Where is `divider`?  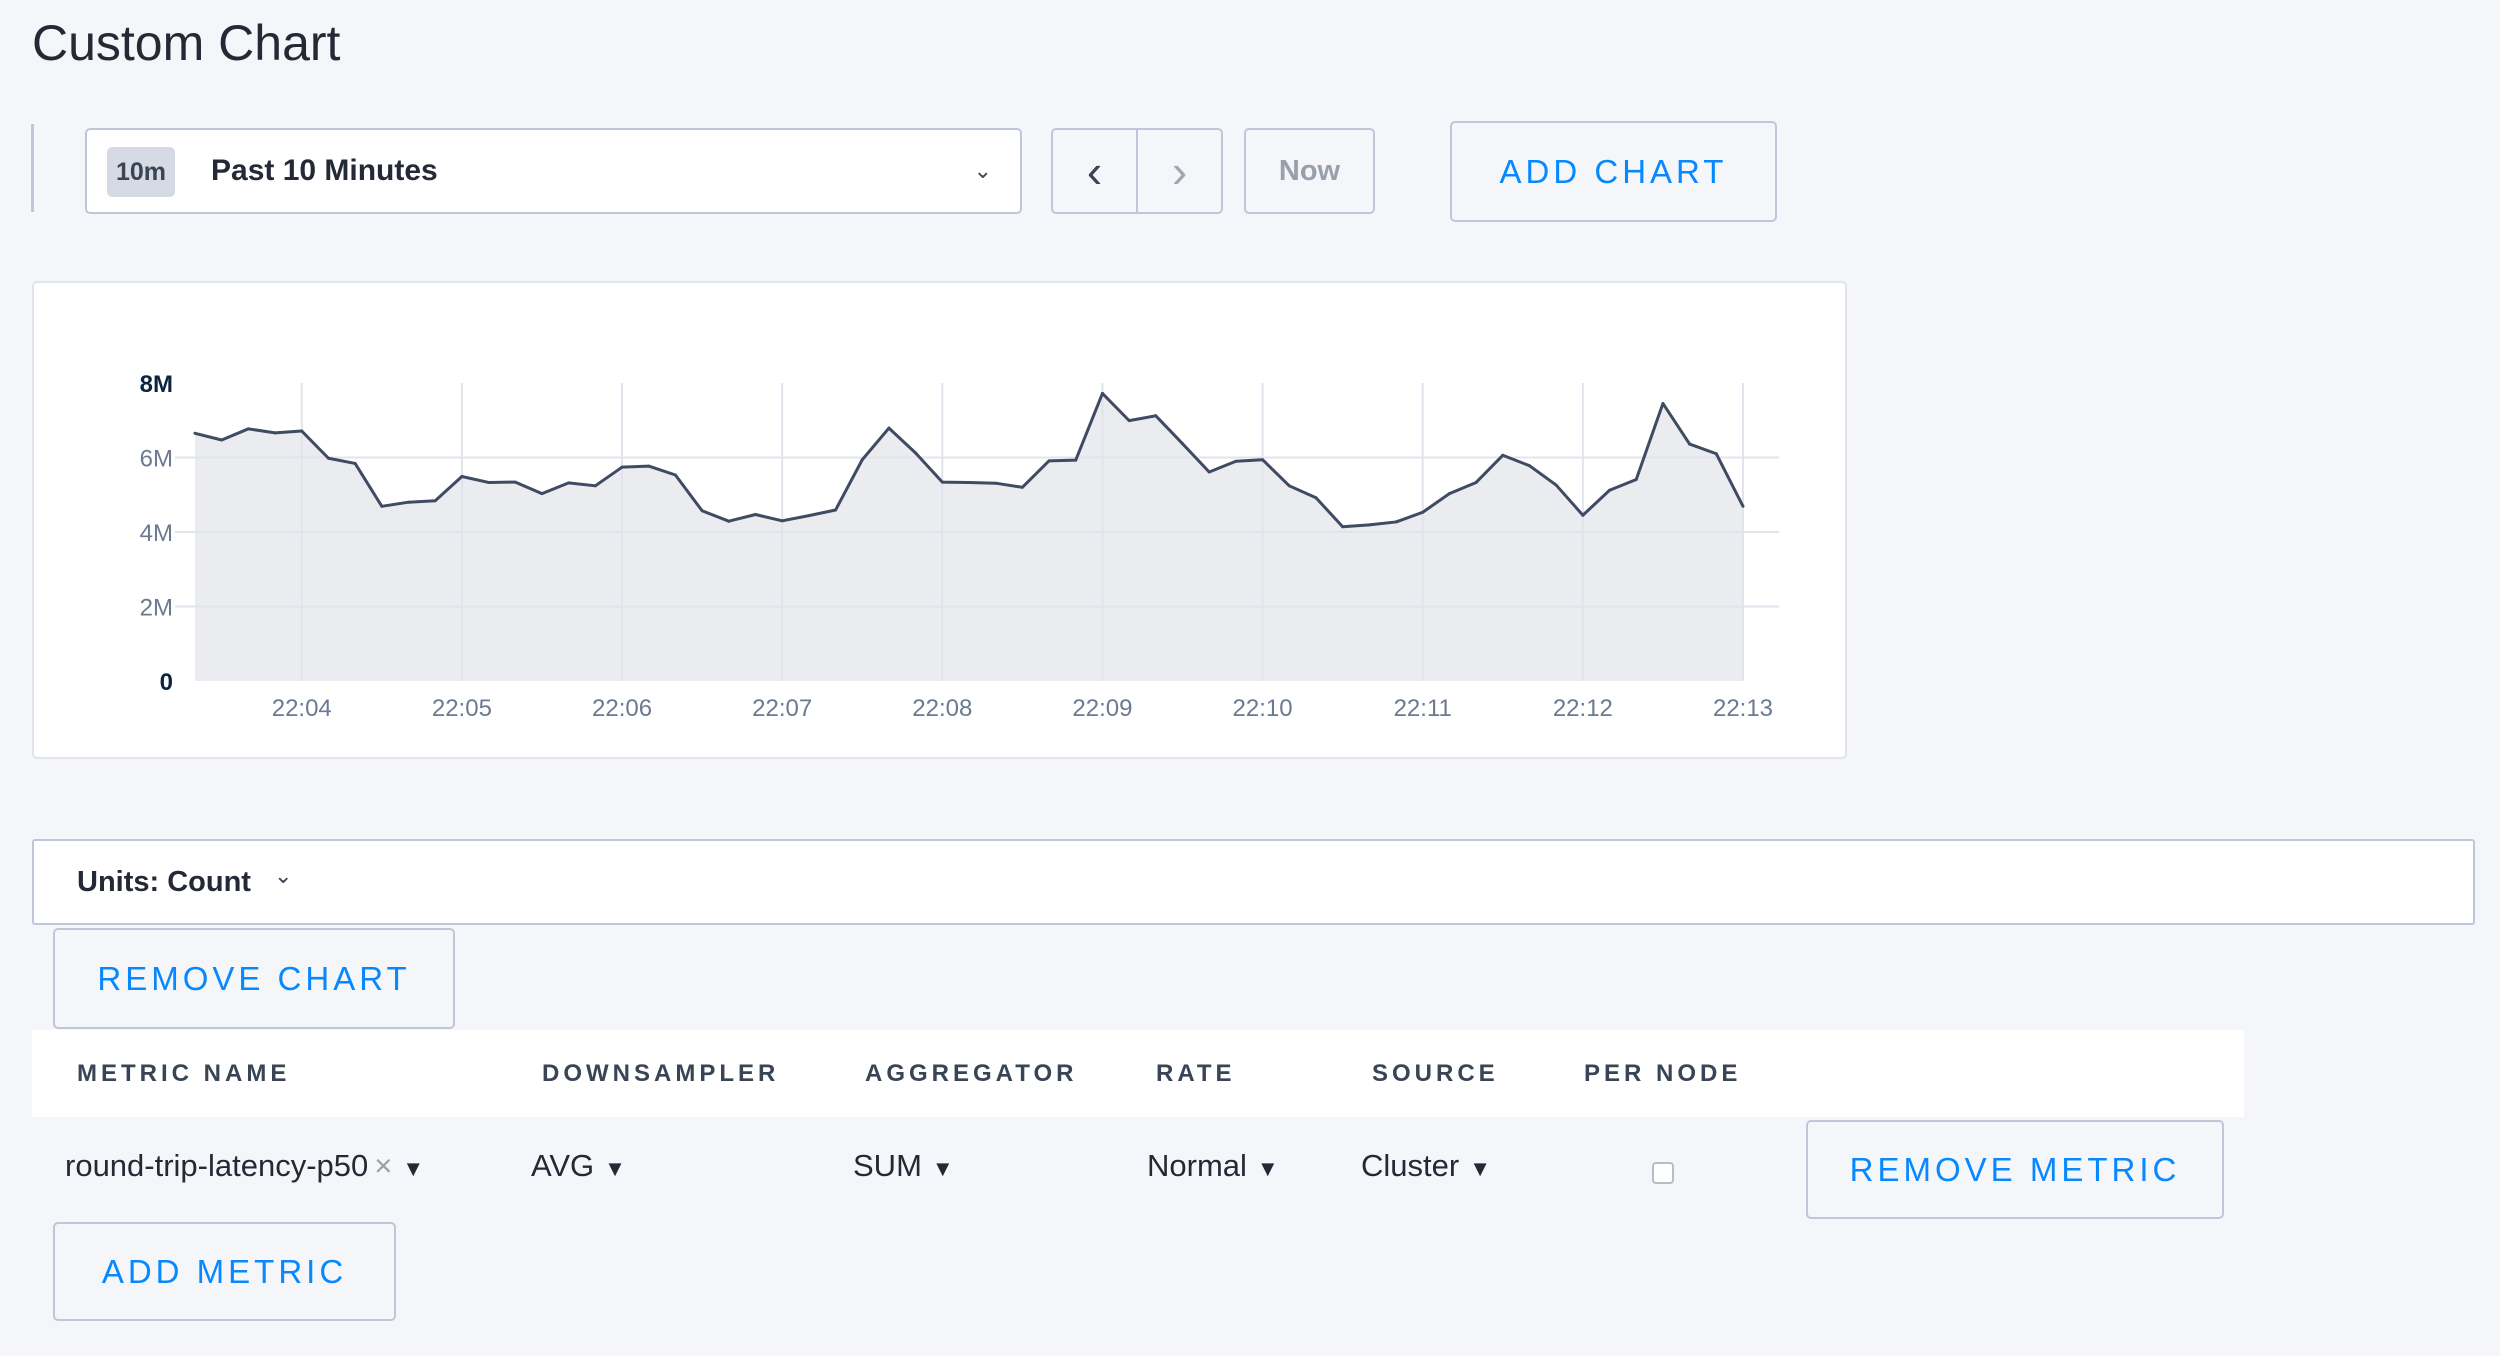 divider is located at coordinates (32, 168).